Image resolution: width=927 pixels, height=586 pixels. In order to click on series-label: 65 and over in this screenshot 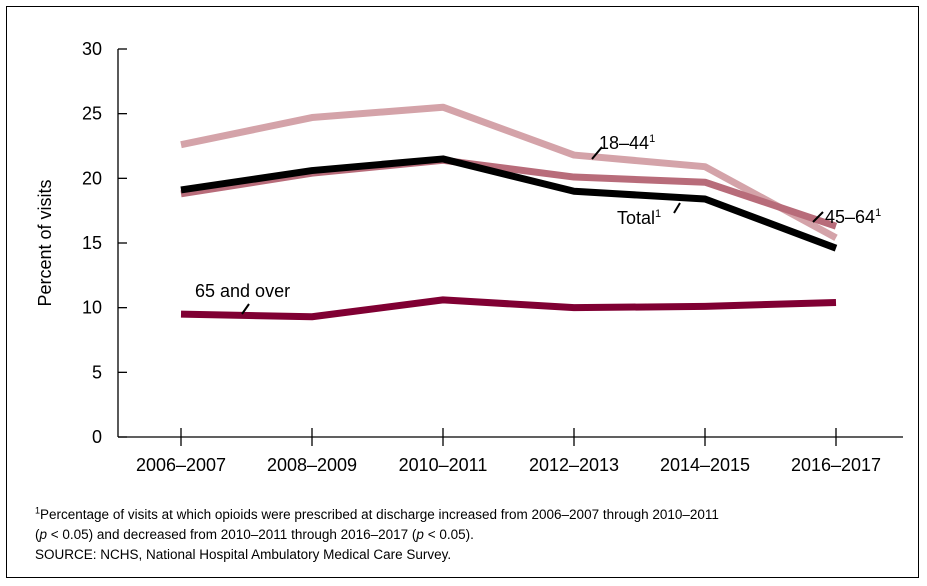, I will do `click(242, 291)`.